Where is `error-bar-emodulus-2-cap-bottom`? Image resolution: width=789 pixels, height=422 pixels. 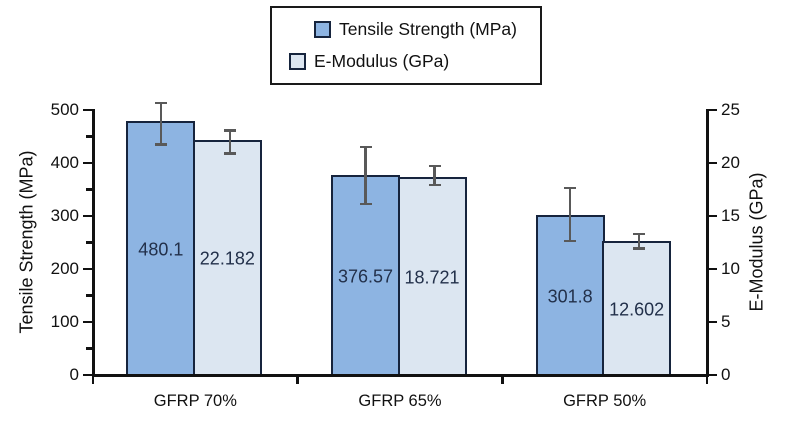
error-bar-emodulus-2-cap-bottom is located at coordinates (434, 185).